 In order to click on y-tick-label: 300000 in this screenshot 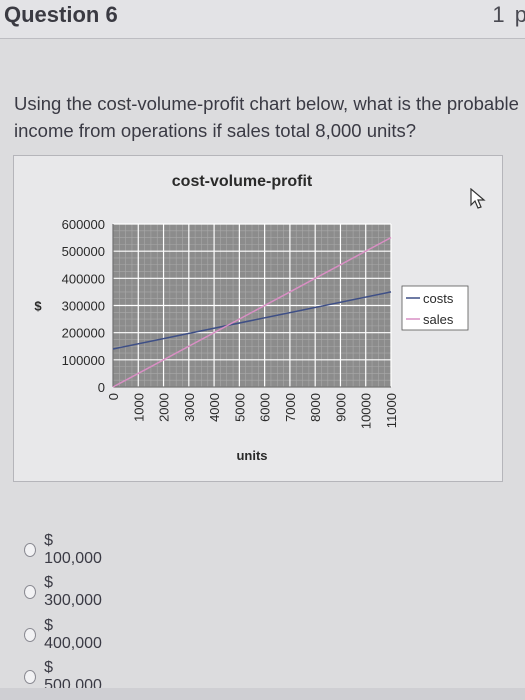, I will do `click(83, 306)`.